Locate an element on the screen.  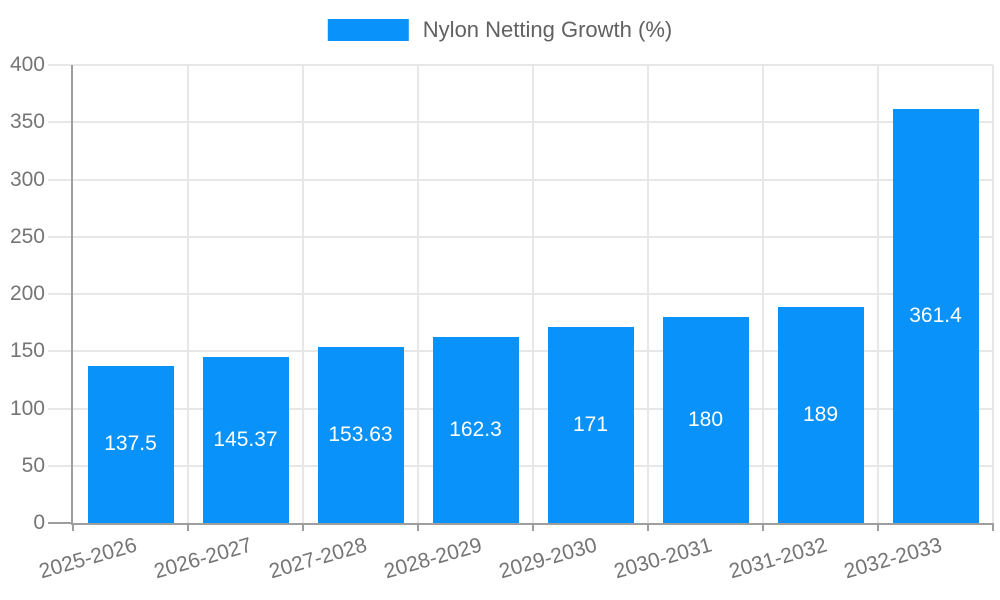
legend-swatch is located at coordinates (368, 30).